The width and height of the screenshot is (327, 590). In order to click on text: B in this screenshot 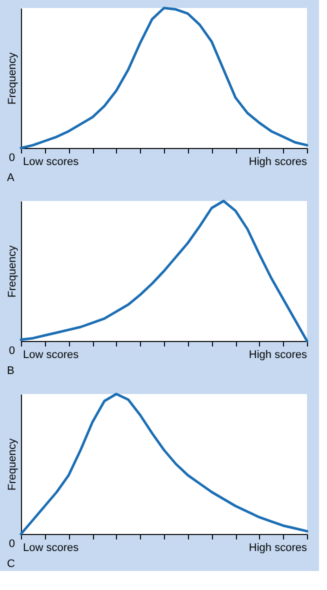, I will do `click(10, 371)`.